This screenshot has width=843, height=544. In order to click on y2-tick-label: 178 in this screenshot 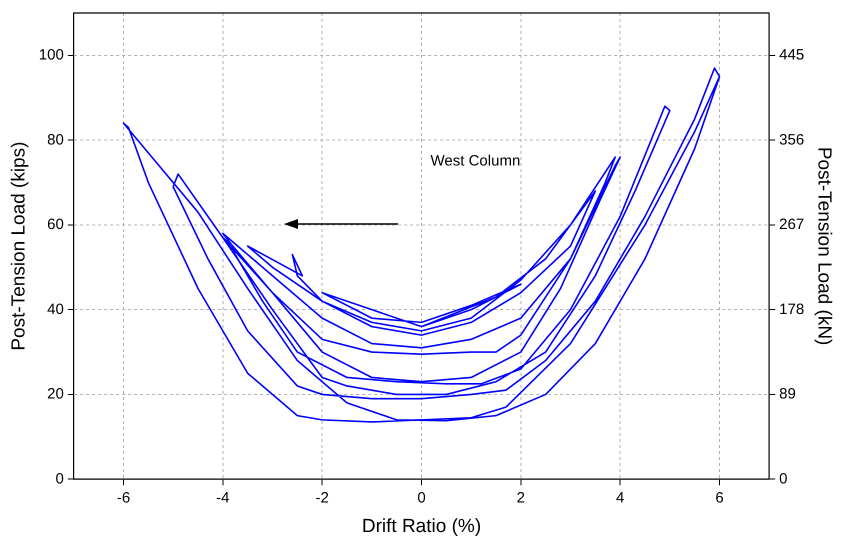, I will do `click(791, 309)`.